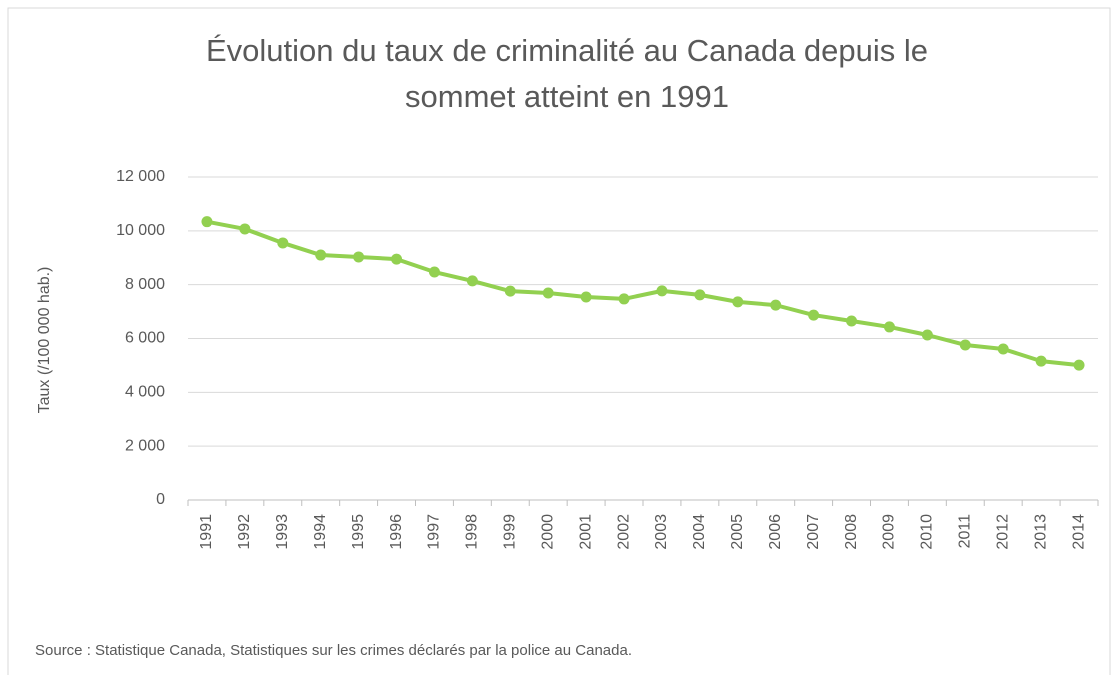  What do you see at coordinates (661, 532) in the screenshot?
I see `x-tick-label: 2003` at bounding box center [661, 532].